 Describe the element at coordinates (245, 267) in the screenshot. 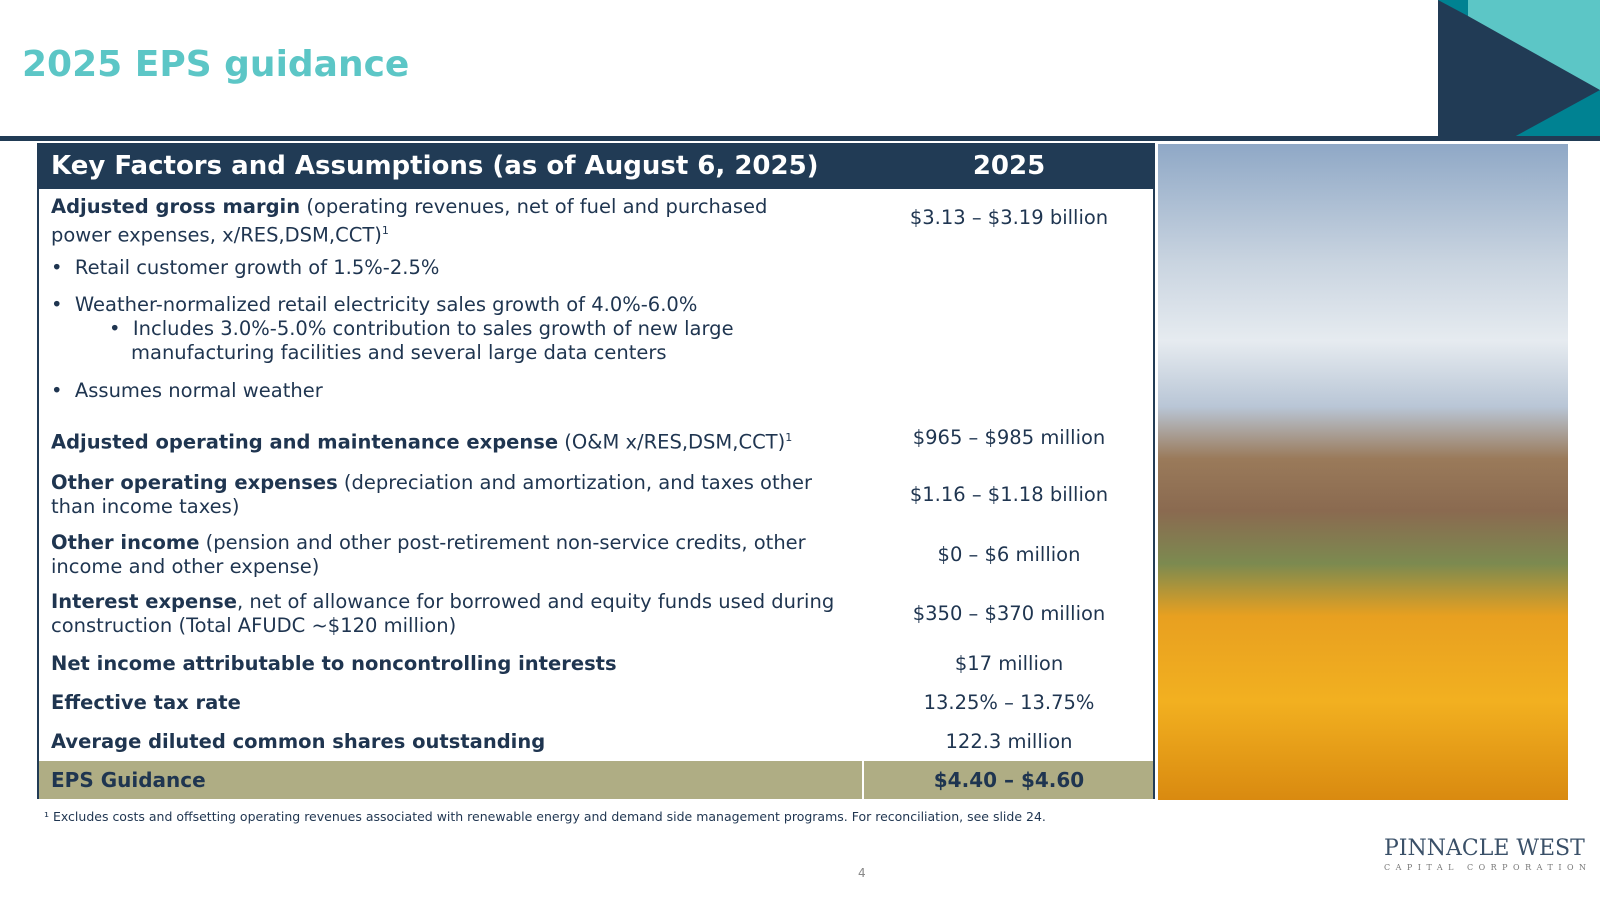

I see `list-item: • Retail customer growth of 1.5%-2.5%` at that location.